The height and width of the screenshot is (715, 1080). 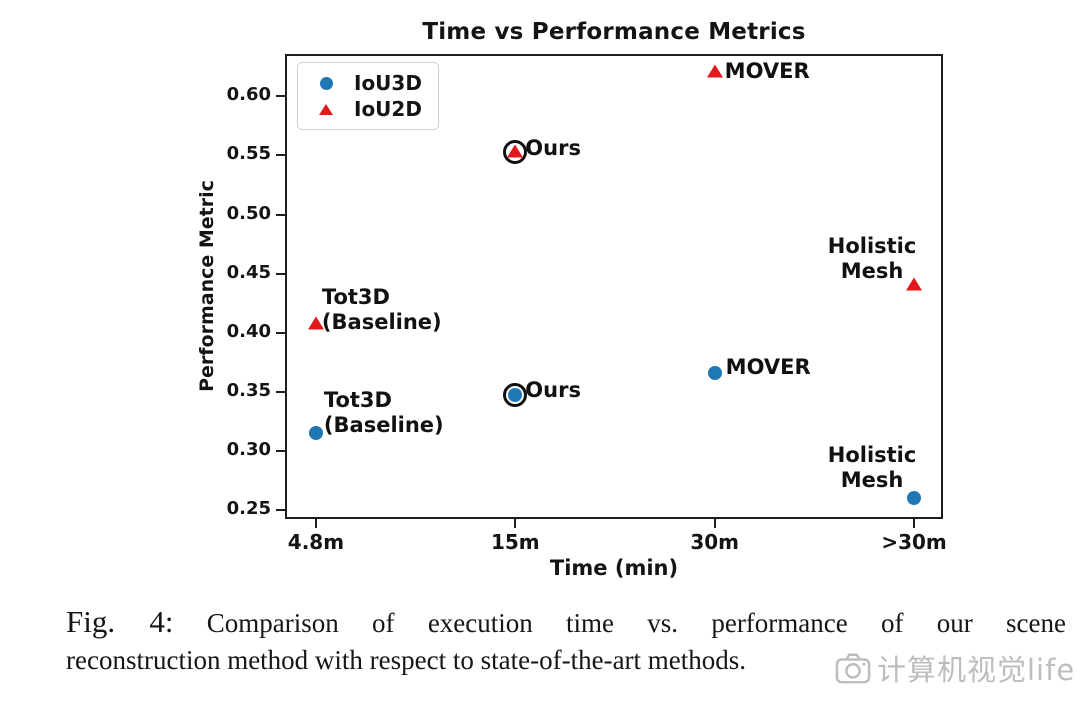 What do you see at coordinates (388, 83) in the screenshot?
I see `legend-label: IoU3D` at bounding box center [388, 83].